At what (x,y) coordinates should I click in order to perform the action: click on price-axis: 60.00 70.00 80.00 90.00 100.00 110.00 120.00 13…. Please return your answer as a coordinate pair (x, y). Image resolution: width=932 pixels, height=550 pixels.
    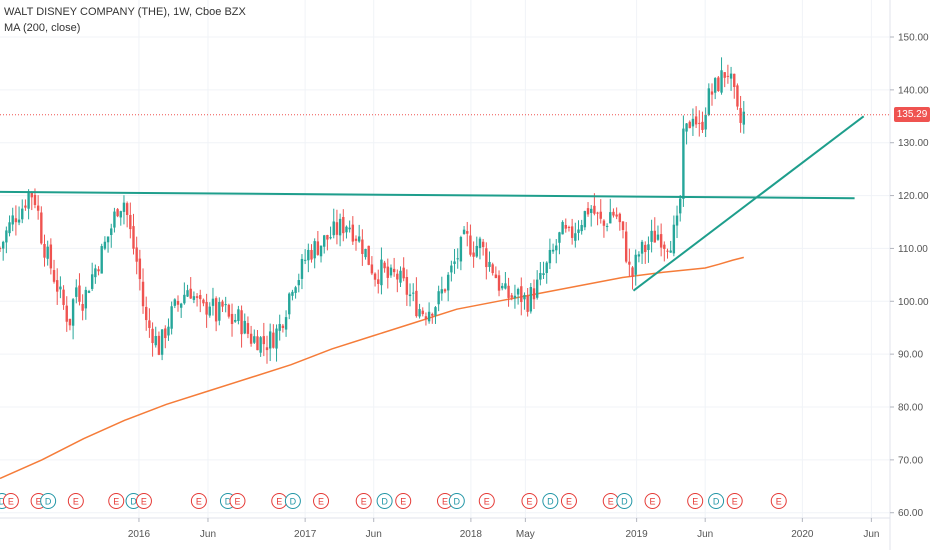
    Looking at the image, I should click on (909, 276).